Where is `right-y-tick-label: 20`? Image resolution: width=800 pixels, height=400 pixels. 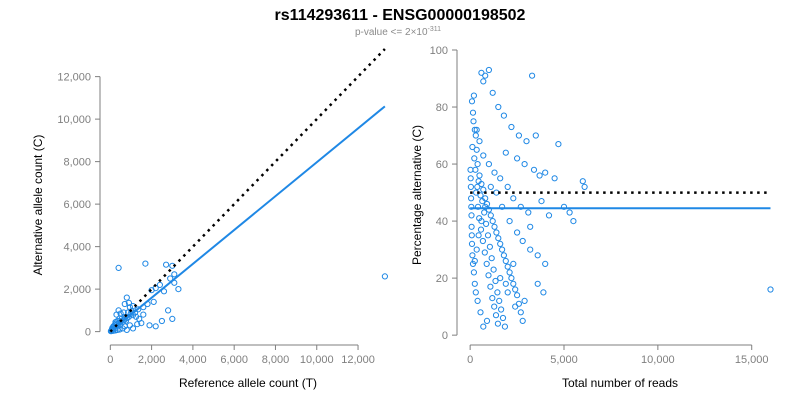 right-y-tick-label: 20 is located at coordinates (442, 279).